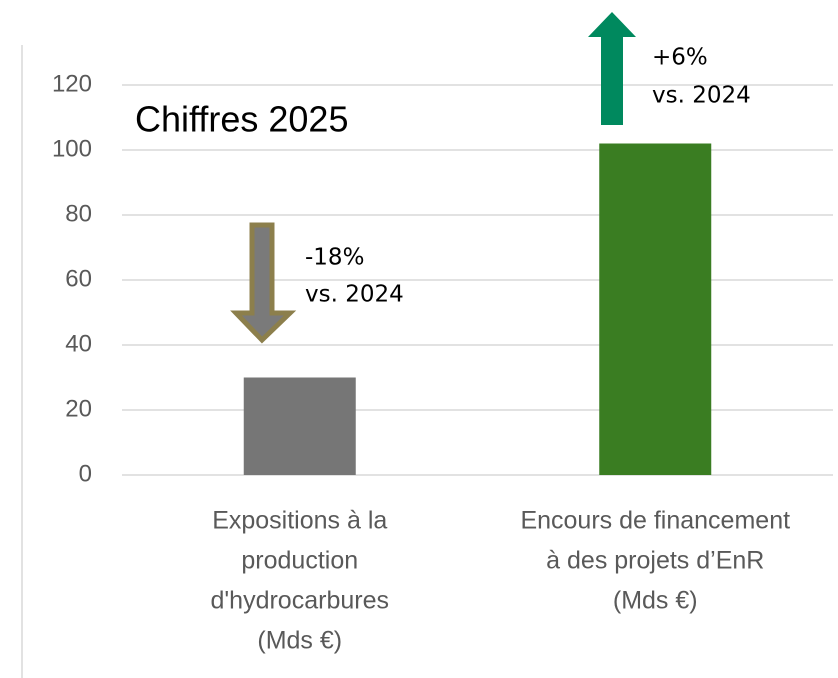 The image size is (838, 678). I want to click on y-tick-label: 0, so click(85, 473).